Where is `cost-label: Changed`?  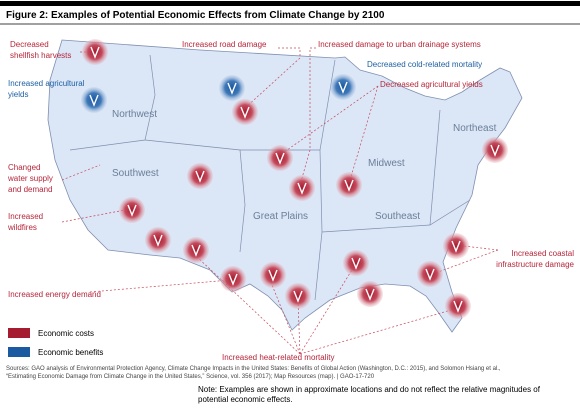
cost-label: Changed is located at coordinates (24, 167).